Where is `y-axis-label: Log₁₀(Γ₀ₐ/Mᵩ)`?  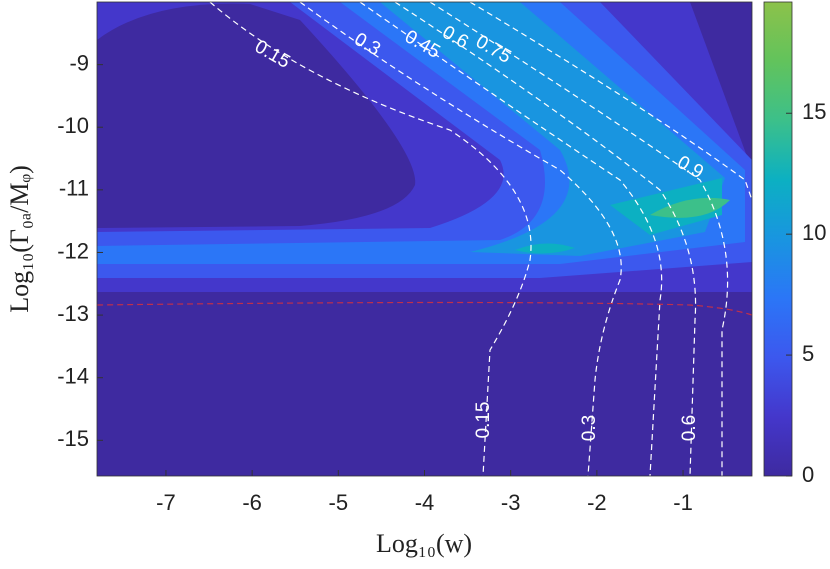
y-axis-label: Log₁₀(Γ₀ₐ/Mᵩ) is located at coordinates (19, 239).